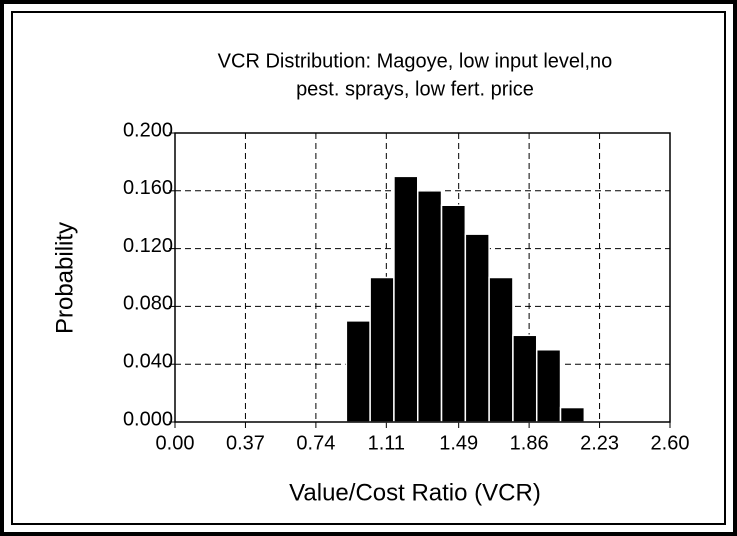 The height and width of the screenshot is (536, 737). I want to click on x-axis-label: Value/Cost Ratio (VCR), so click(415, 492).